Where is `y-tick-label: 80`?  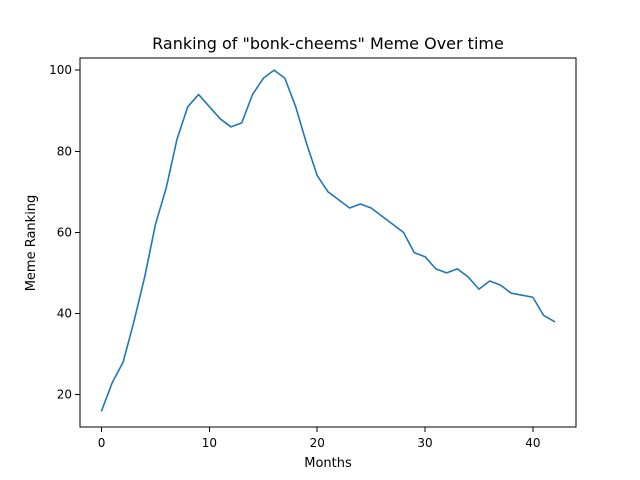 y-tick-label: 80 is located at coordinates (64, 151).